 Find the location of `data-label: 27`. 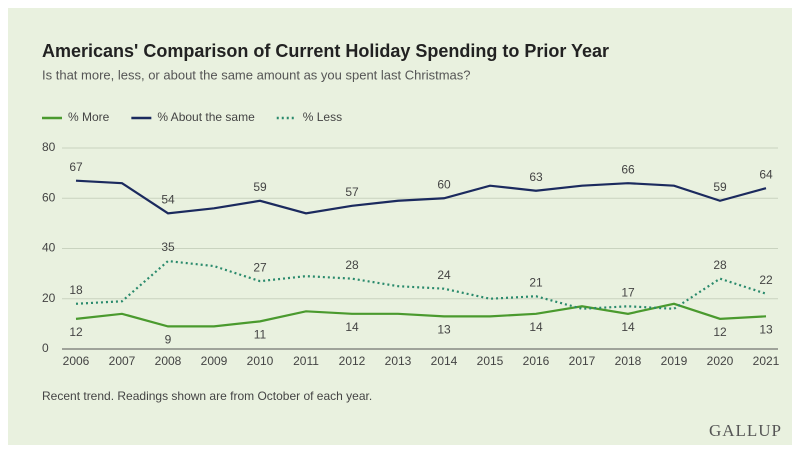

data-label: 27 is located at coordinates (260, 267).